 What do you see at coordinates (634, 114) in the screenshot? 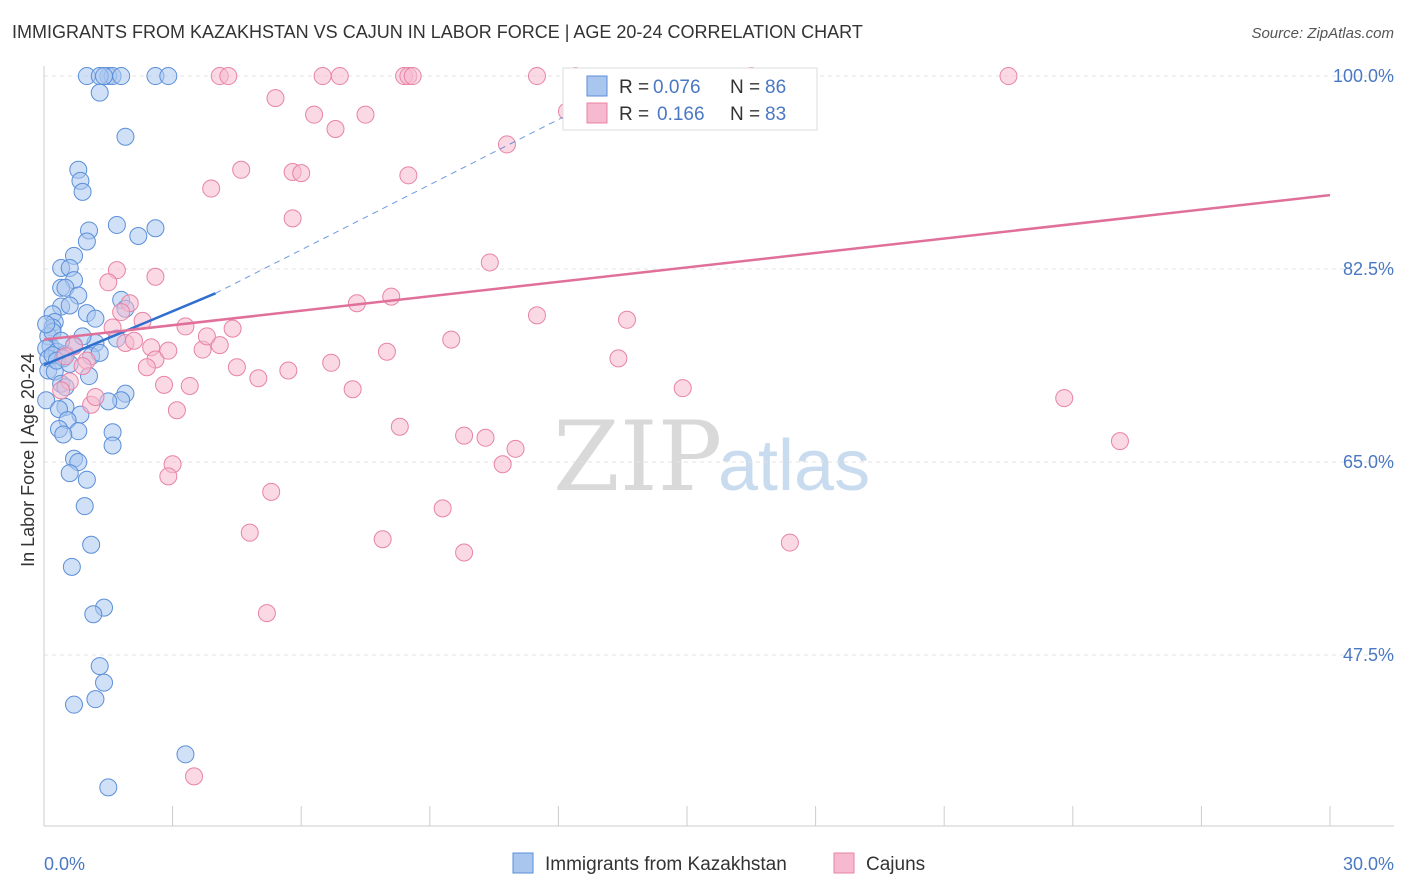
I see `stats-r-label-cajuns: R =` at bounding box center [634, 114].